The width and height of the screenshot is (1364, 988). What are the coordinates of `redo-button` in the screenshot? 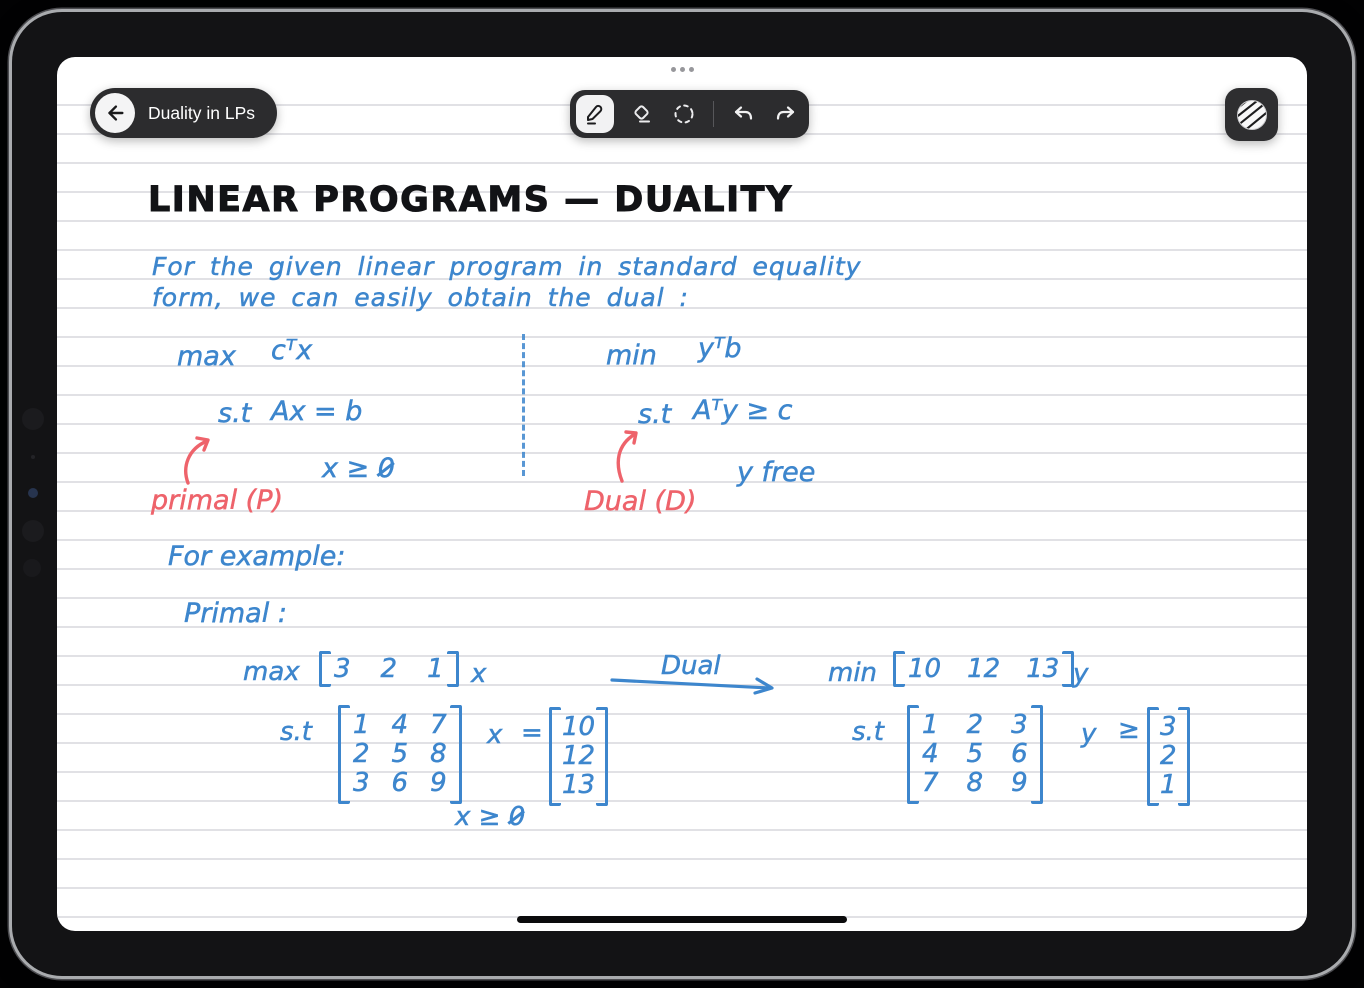 It's located at (786, 114).